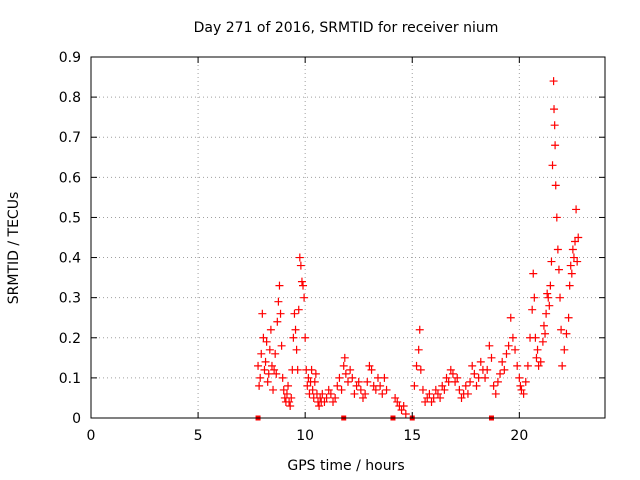  I want to click on y-tick-label: 0.9, so click(70, 58).